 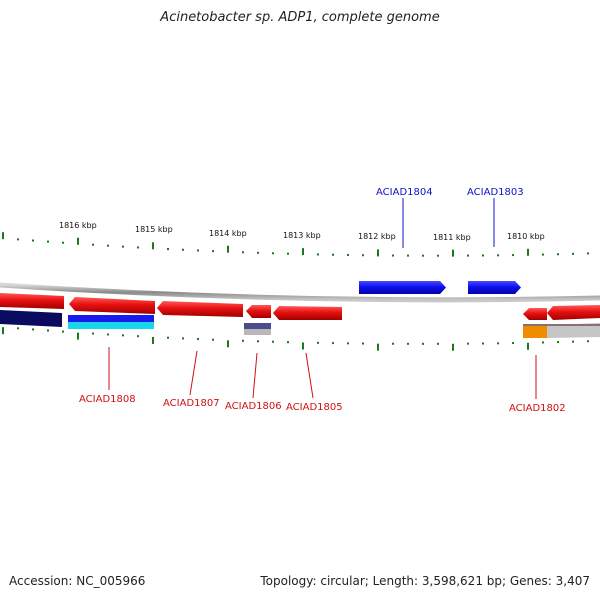 I want to click on label-ACIAD1805: ACIAD1805, so click(x=314, y=407).